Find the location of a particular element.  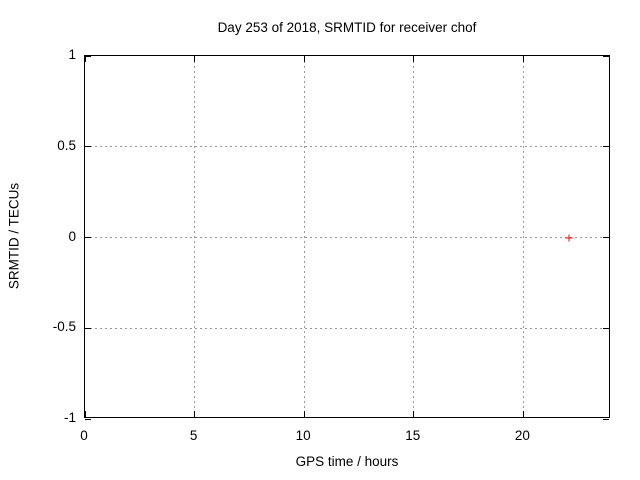

x-tick-label: 15 is located at coordinates (413, 435).